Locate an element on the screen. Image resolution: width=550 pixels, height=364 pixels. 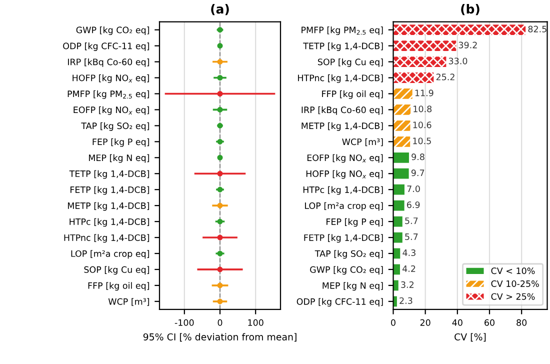
data-label: 33.0 is located at coordinates (458, 61).